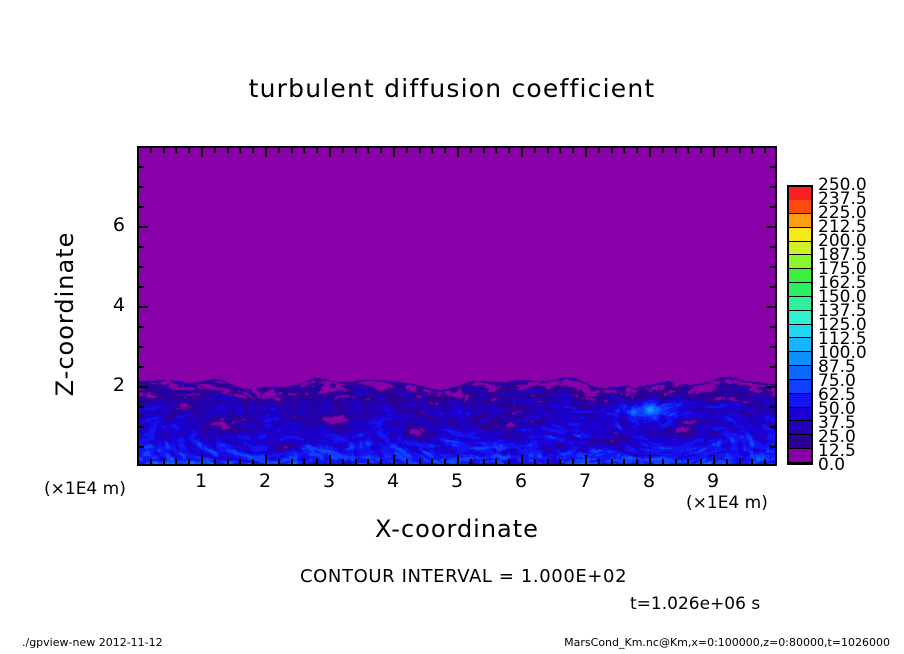 The width and height of the screenshot is (904, 654). What do you see at coordinates (800, 325) in the screenshot?
I see `colorbar` at bounding box center [800, 325].